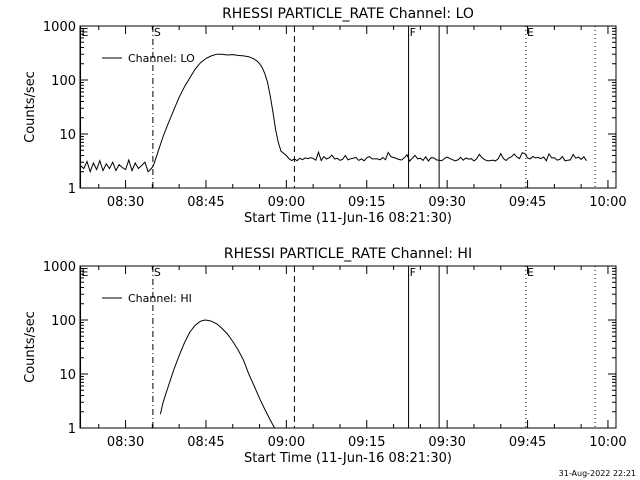 The width and height of the screenshot is (640, 480). What do you see at coordinates (160, 298) in the screenshot?
I see `legend-label: Channel: HI` at bounding box center [160, 298].